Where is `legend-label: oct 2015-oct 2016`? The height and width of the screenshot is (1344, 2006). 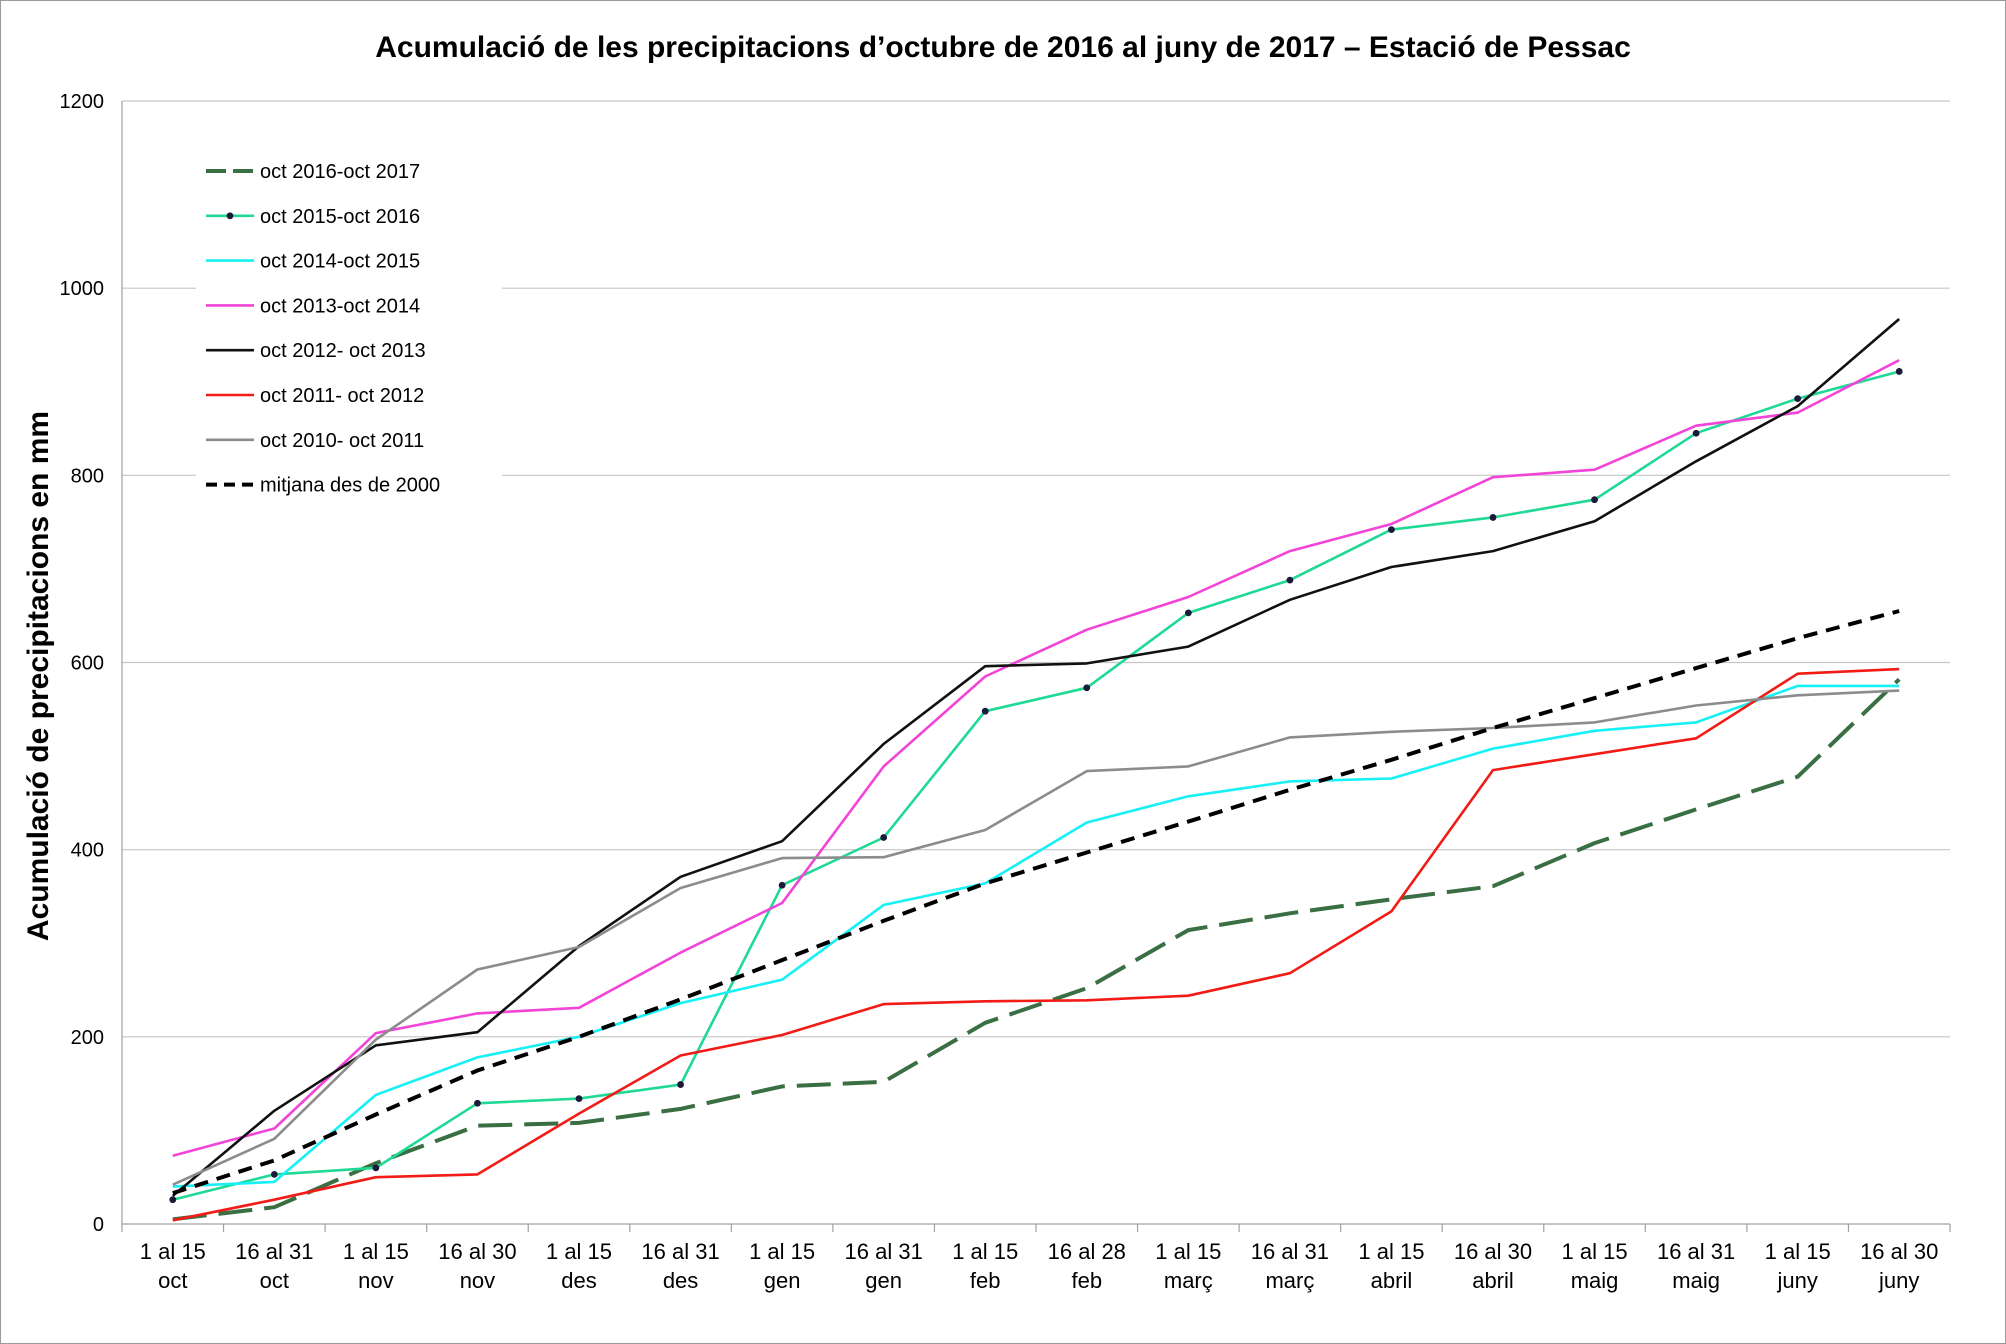
legend-label: oct 2015-oct 2016 is located at coordinates (340, 217).